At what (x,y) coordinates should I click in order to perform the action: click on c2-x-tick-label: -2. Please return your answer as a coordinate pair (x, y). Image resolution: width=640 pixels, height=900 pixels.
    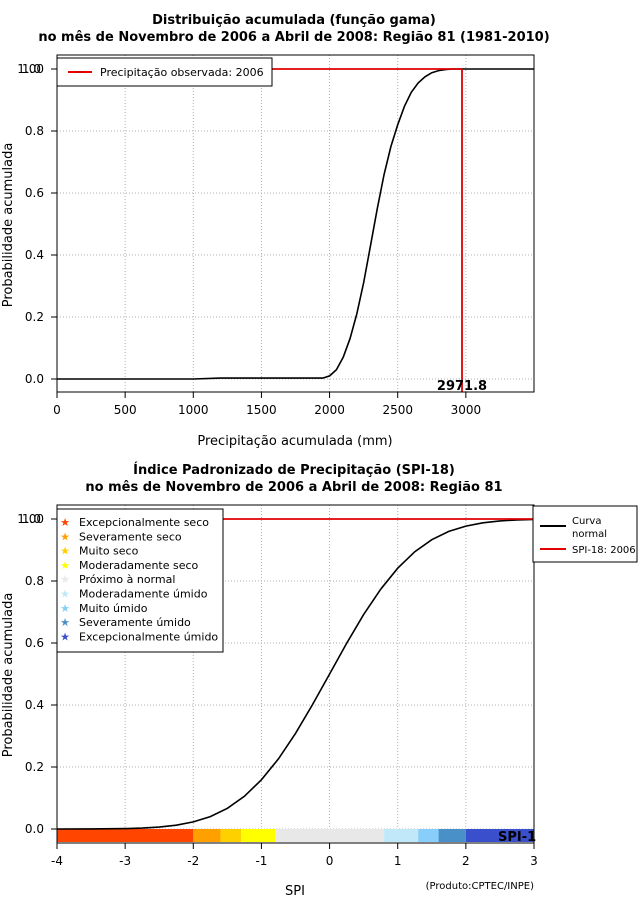
    Looking at the image, I should click on (193, 861).